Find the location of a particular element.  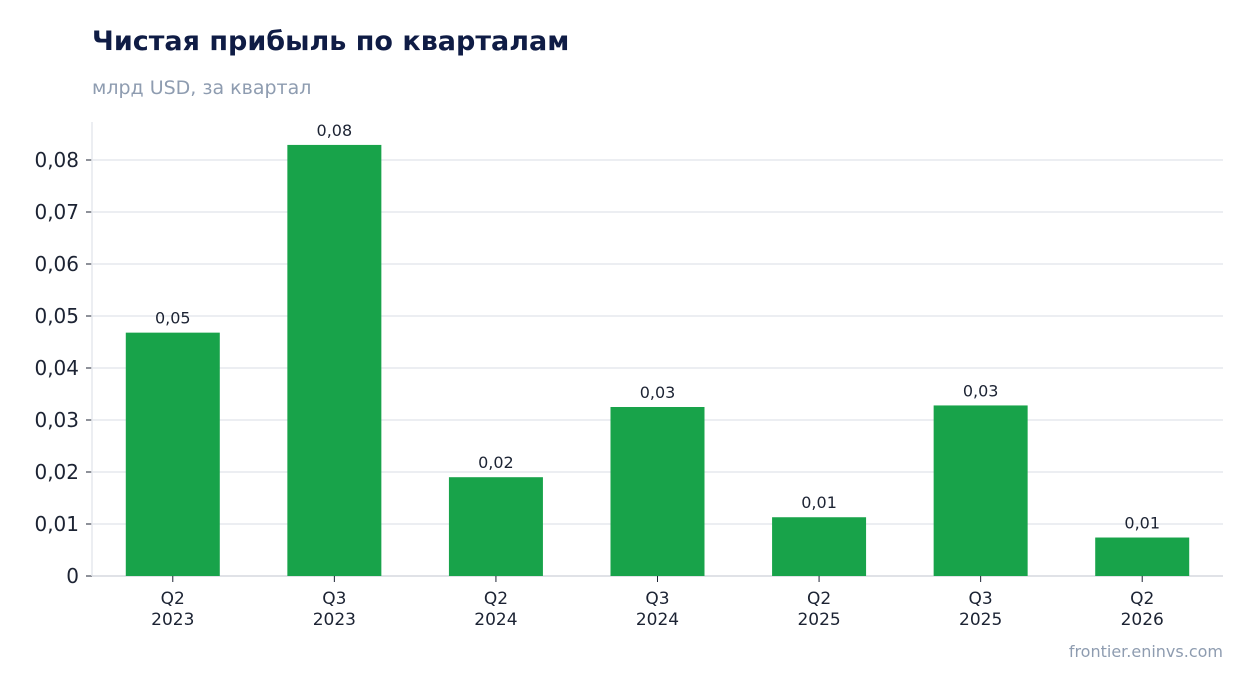

y-tick-label: 0,06 is located at coordinates (56, 264).